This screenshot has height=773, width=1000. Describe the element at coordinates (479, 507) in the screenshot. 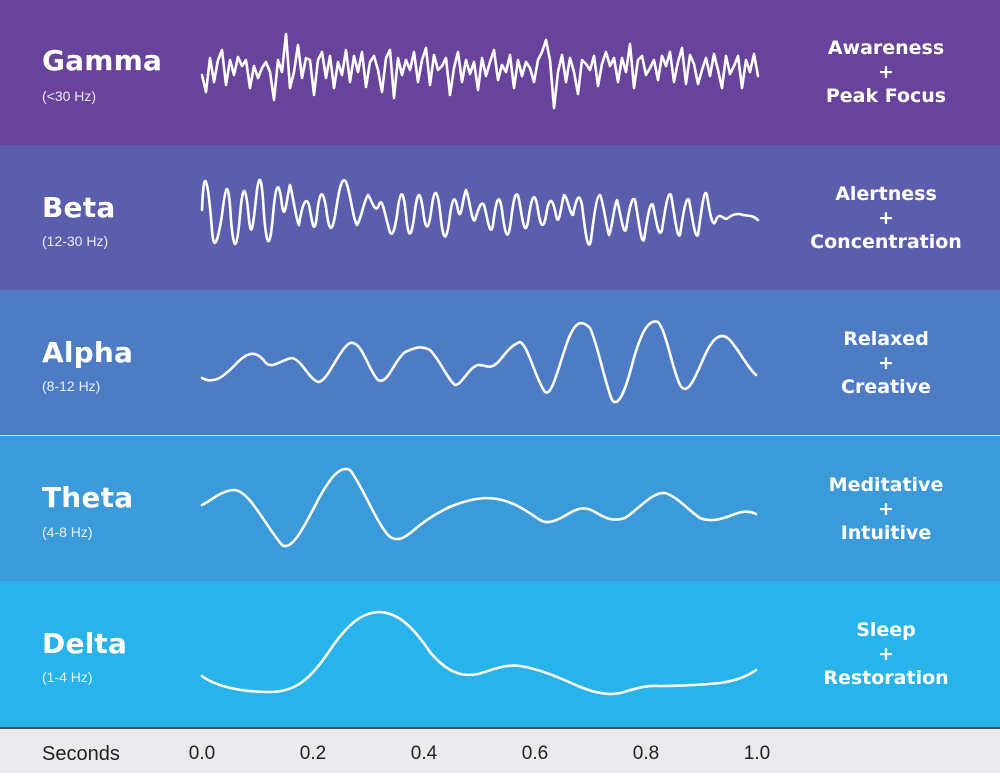

I see `theta-wave` at that location.